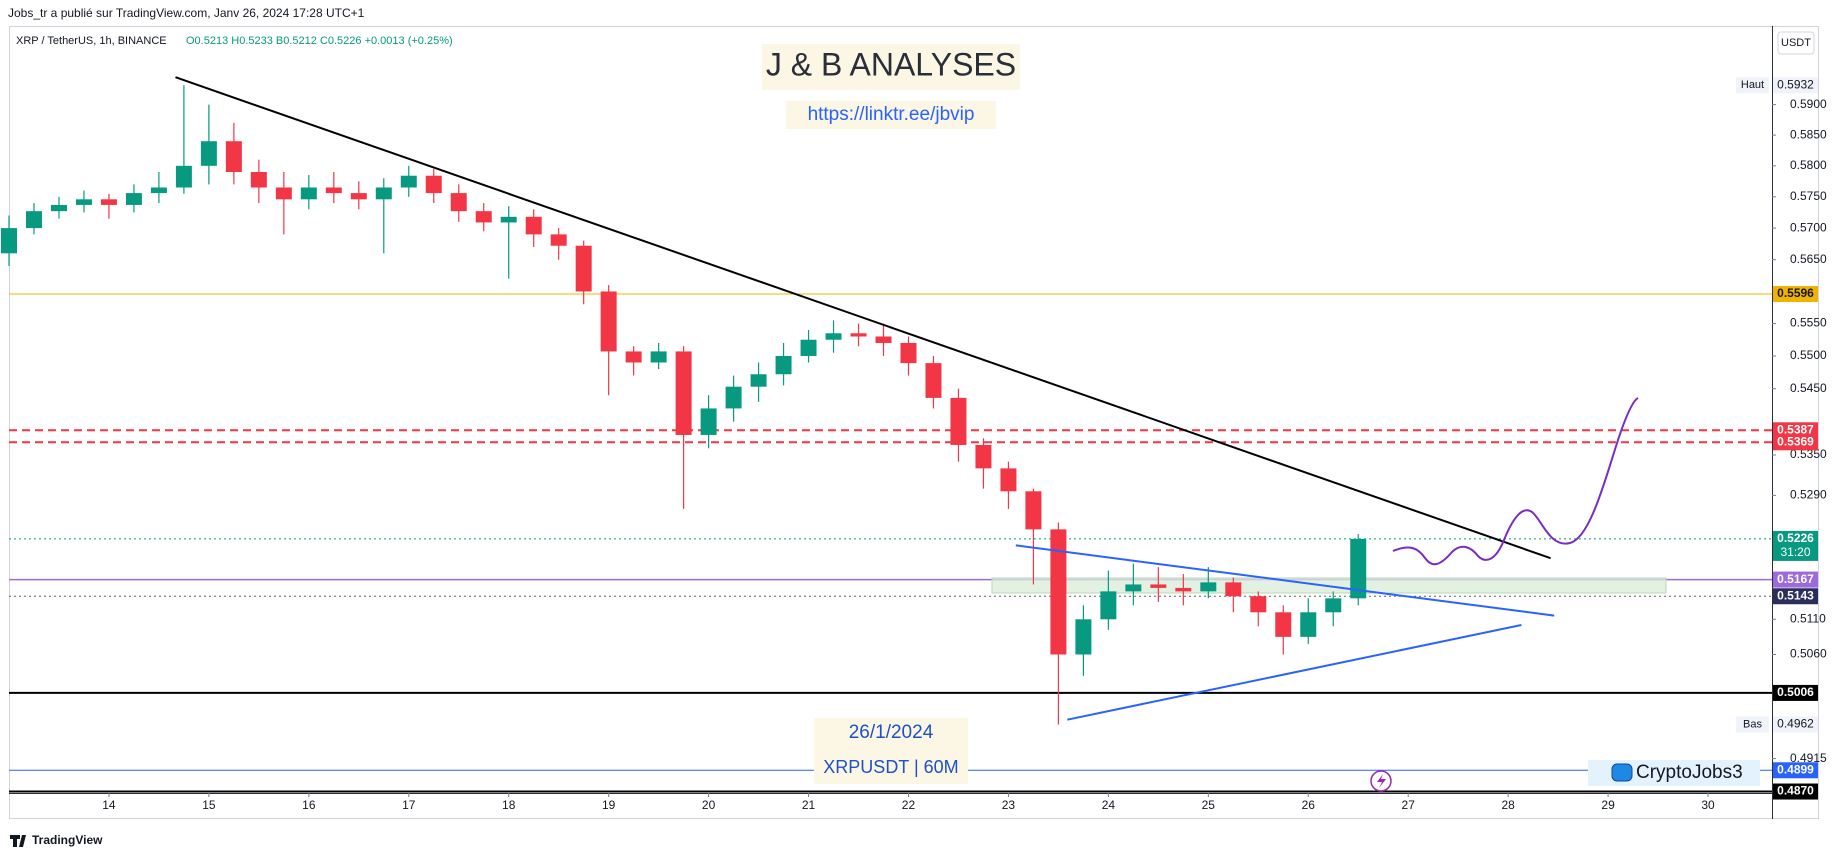 The width and height of the screenshot is (1835, 857). Describe the element at coordinates (1808, 355) in the screenshot. I see `y-tick-label: 0.5500` at that location.